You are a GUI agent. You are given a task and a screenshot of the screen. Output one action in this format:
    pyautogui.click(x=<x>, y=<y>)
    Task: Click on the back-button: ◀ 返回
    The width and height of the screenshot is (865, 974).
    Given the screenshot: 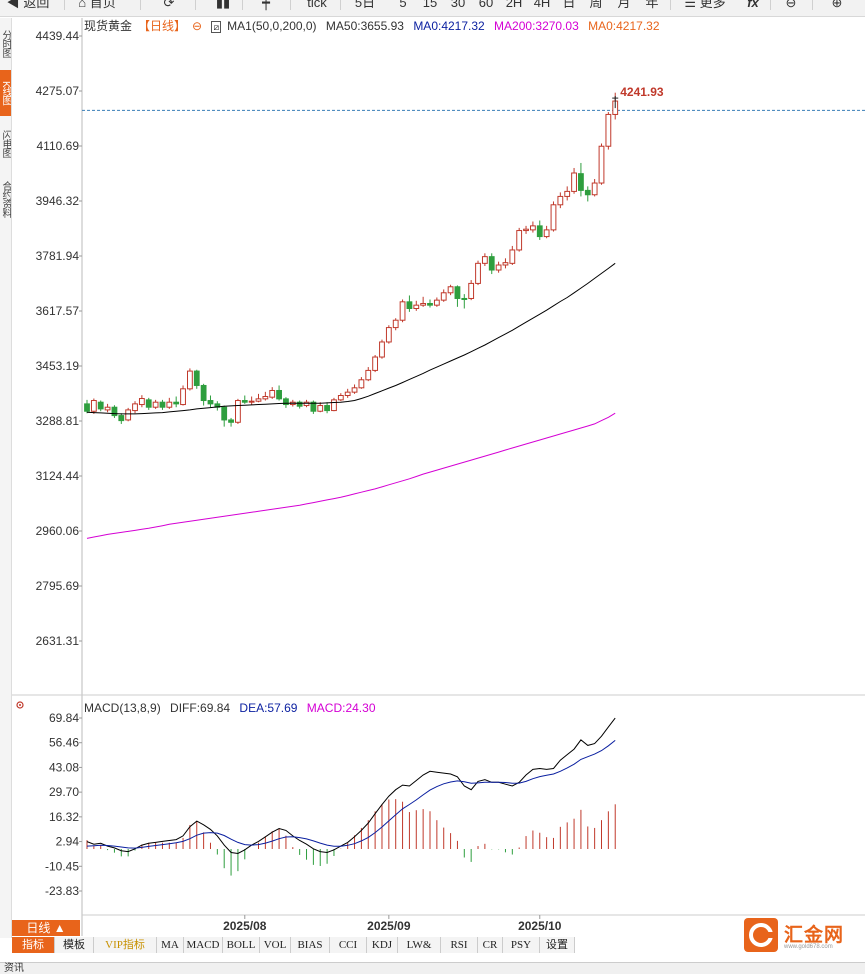 What is the action you would take?
    pyautogui.click(x=28, y=8)
    